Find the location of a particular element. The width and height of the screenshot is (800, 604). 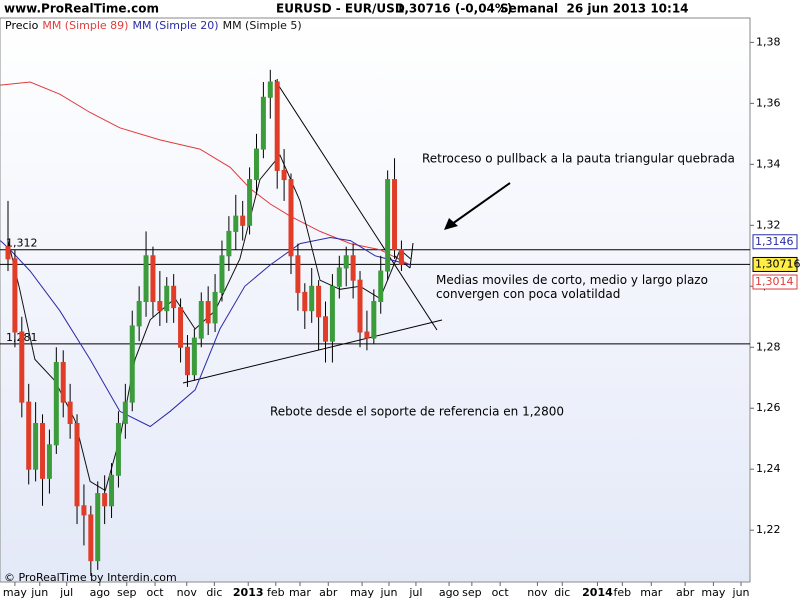

price: 1,30716 (-0,04%) is located at coordinates (454, 9).